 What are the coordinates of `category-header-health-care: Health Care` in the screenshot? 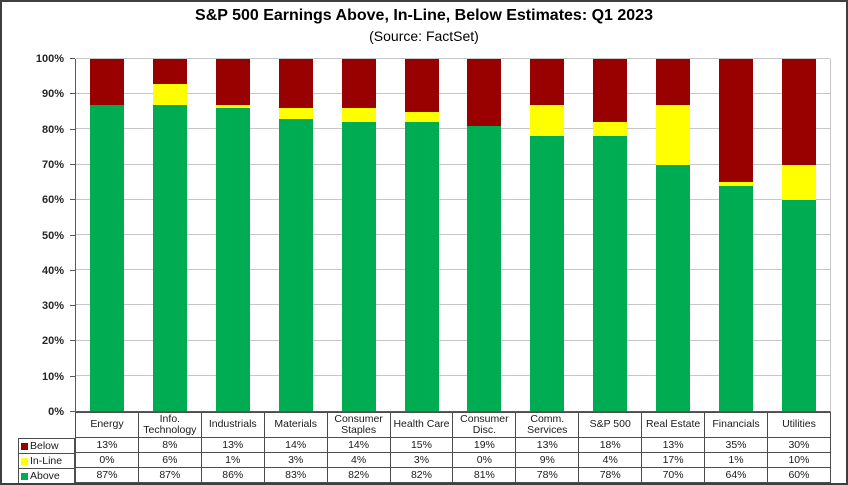 It's located at (421, 425).